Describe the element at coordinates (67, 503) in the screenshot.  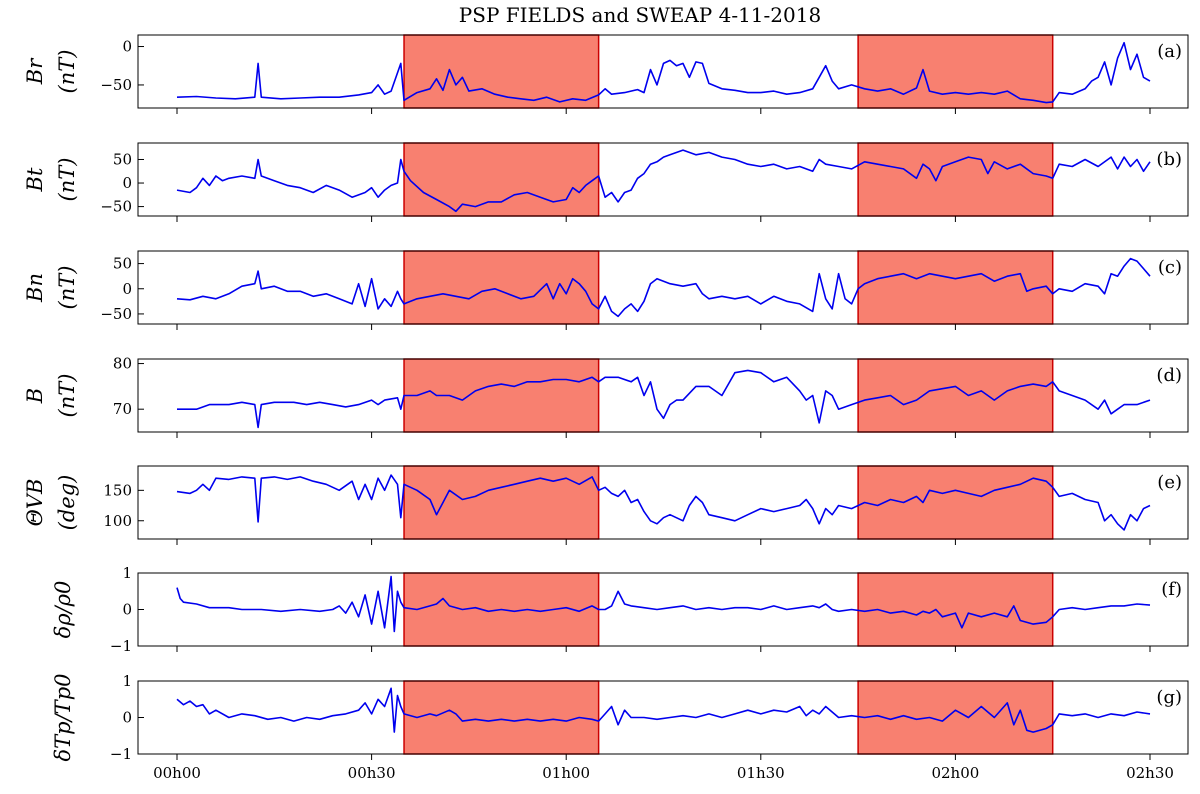
I see `y-axis-unit-e: (deg)` at that location.